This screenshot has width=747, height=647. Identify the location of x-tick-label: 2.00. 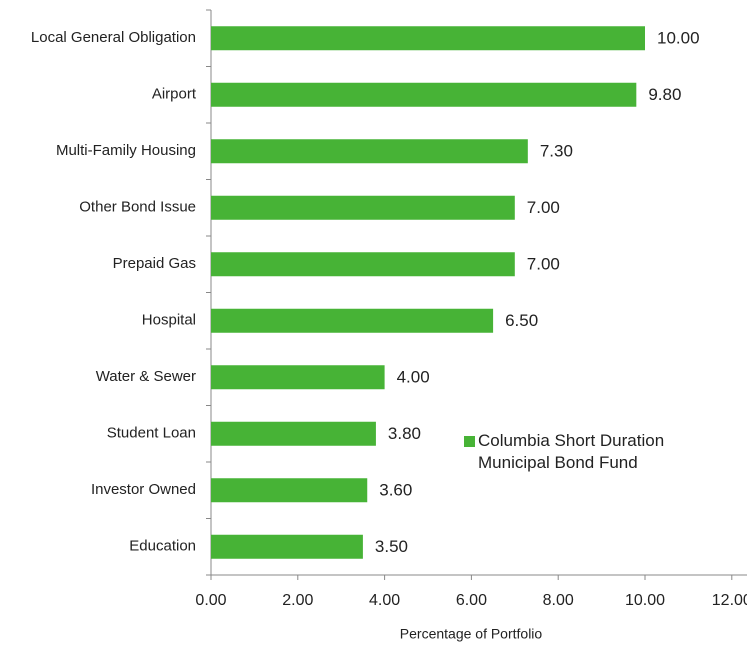
(297, 600).